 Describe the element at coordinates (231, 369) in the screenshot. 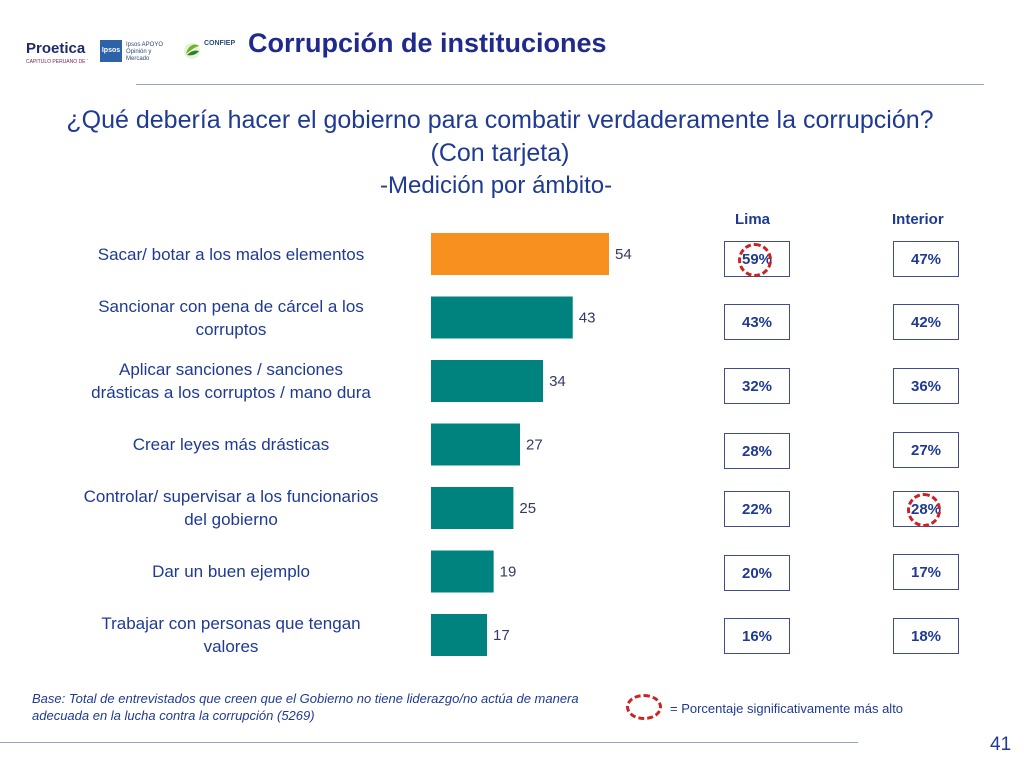

I see `category-label-line: Aplicar sanciones / sanciones` at that location.